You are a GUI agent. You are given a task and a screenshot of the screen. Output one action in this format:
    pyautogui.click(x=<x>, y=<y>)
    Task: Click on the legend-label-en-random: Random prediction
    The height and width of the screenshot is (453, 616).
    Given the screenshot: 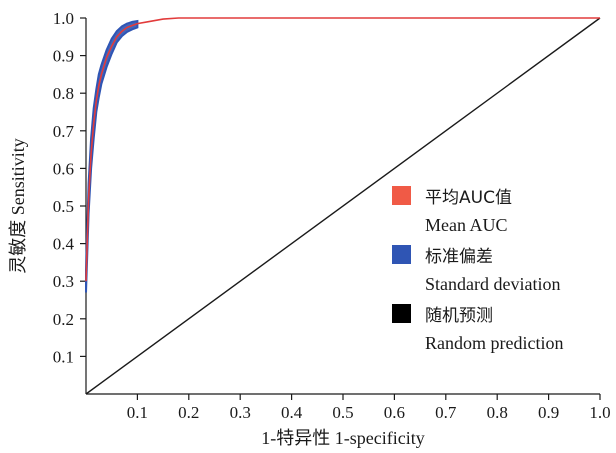 What is the action you would take?
    pyautogui.click(x=494, y=343)
    